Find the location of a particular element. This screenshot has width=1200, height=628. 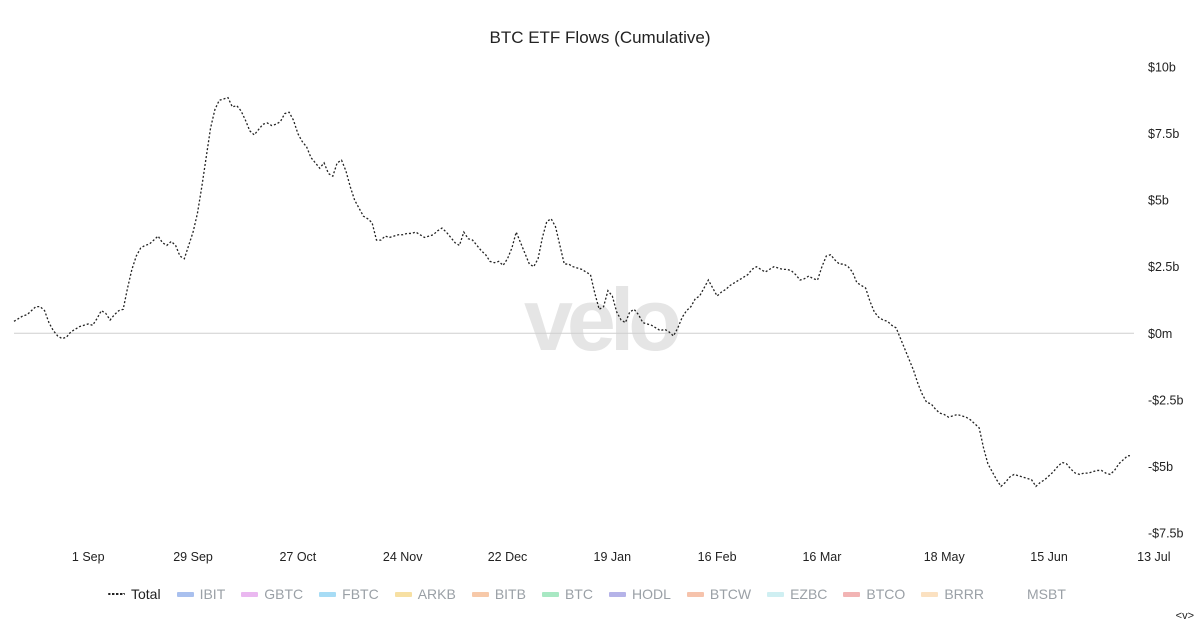

legend-label: IBIT is located at coordinates (212, 594).